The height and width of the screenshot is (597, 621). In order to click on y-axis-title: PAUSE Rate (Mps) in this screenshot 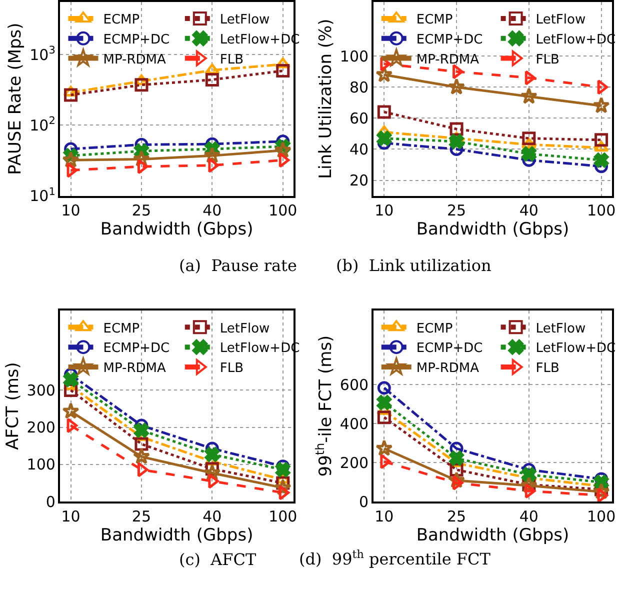, I will do `click(16, 98)`.